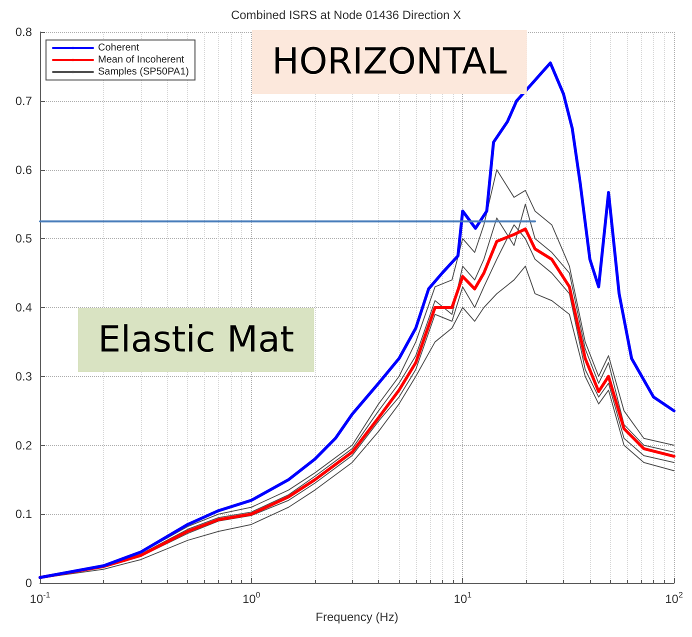 The height and width of the screenshot is (637, 692). What do you see at coordinates (23, 101) in the screenshot?
I see `y-tick-label: 0.7` at bounding box center [23, 101].